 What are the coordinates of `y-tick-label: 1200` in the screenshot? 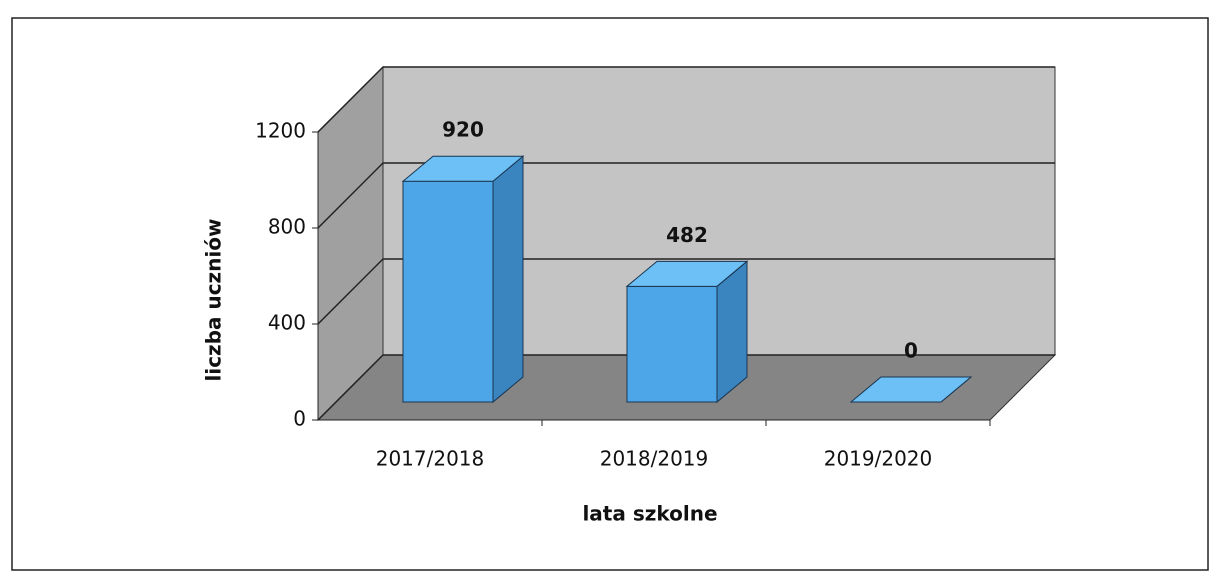 It's located at (280, 131).